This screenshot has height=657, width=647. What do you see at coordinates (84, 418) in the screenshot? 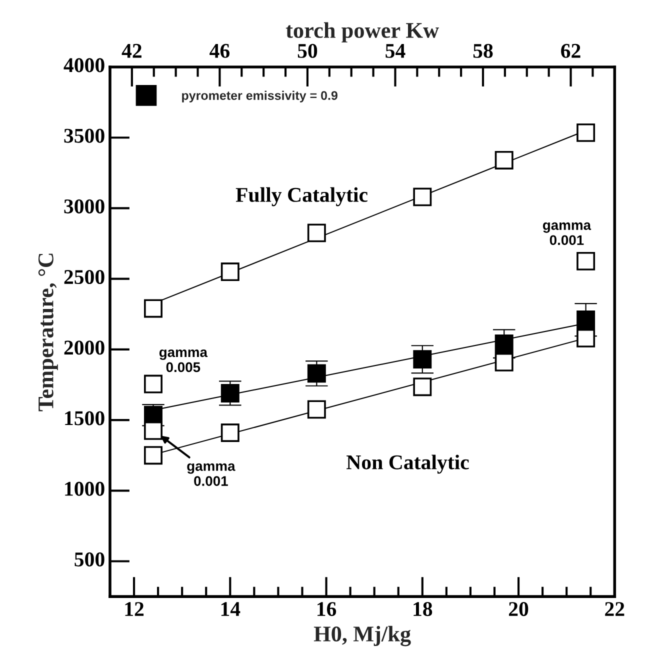
I see `y-tick-label: 1500` at bounding box center [84, 418].